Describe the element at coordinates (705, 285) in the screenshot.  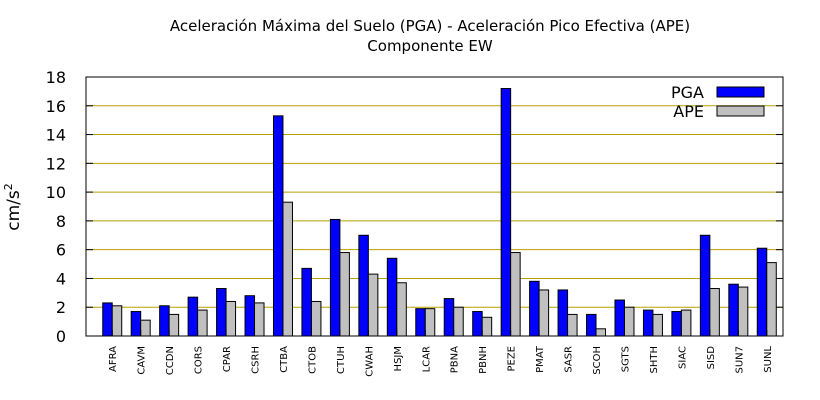
I see `bar-pga-sisd` at that location.